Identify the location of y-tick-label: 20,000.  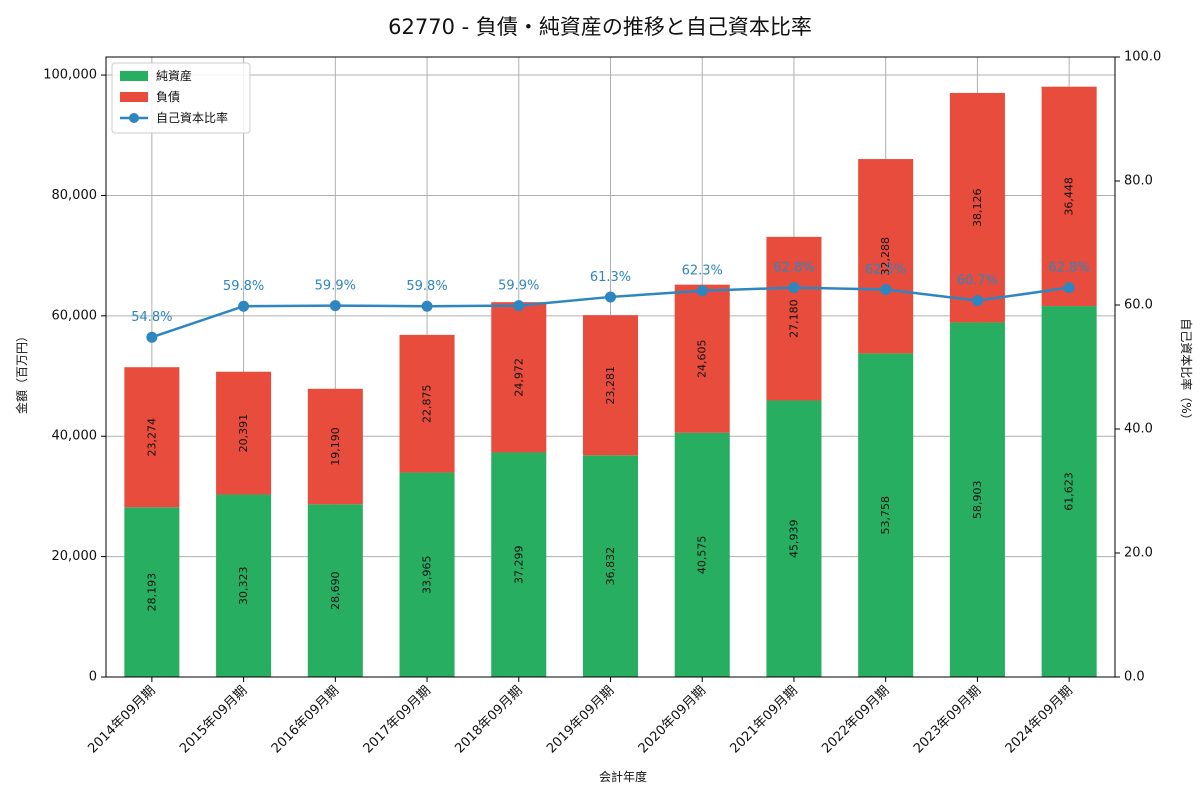
(75, 556).